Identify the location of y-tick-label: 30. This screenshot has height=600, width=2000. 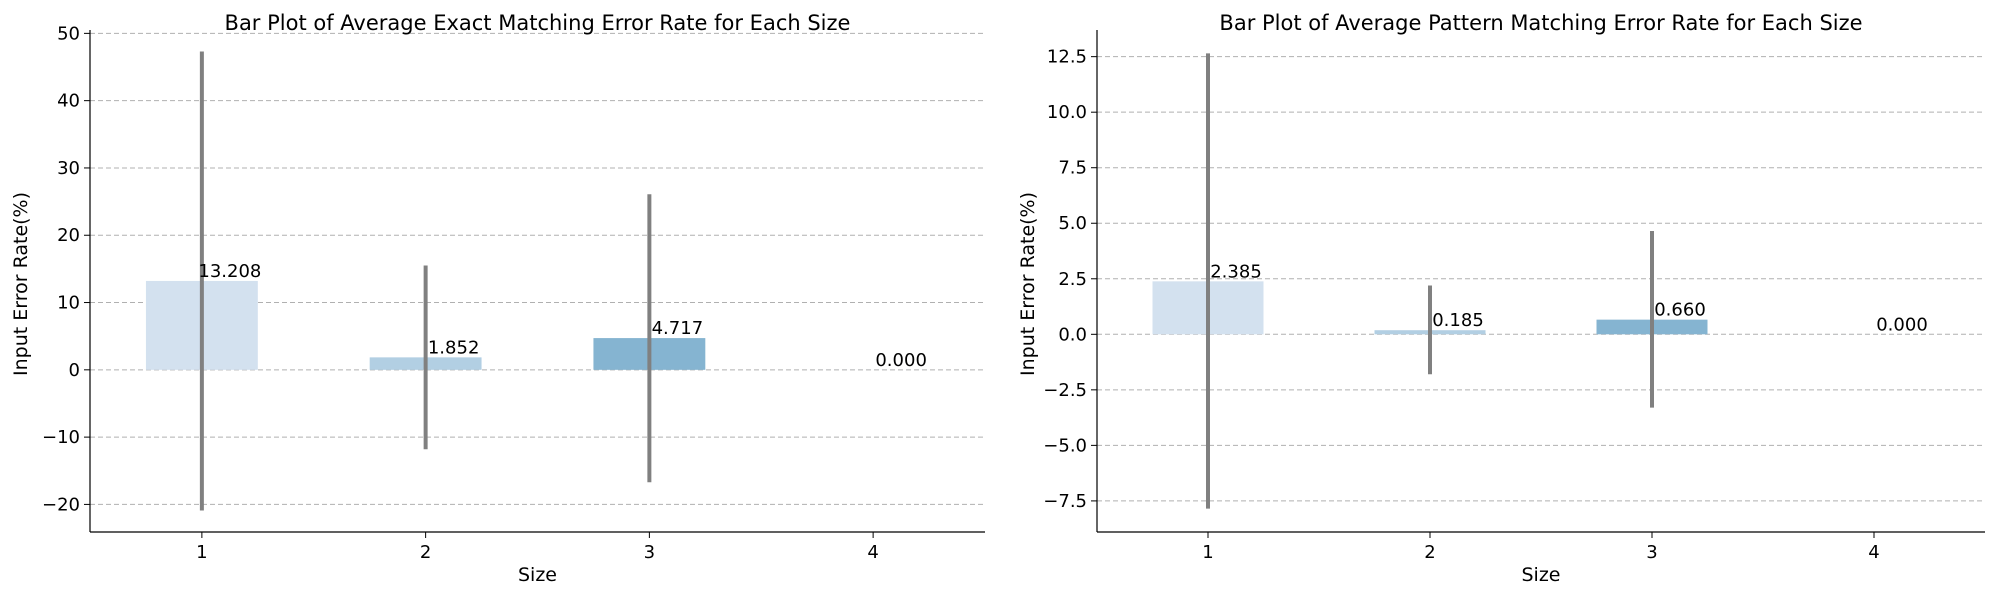
(68, 168).